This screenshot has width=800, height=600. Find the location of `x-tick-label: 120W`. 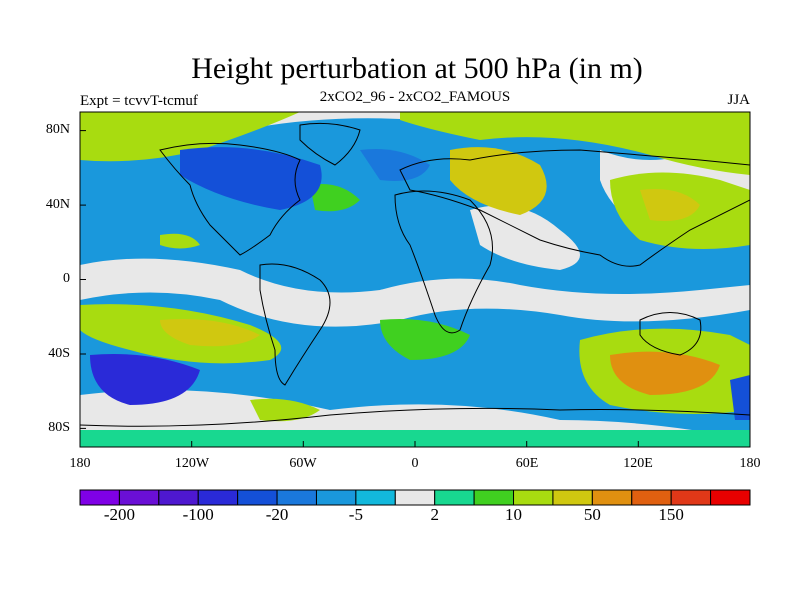

x-tick-label: 120W is located at coordinates (192, 463).